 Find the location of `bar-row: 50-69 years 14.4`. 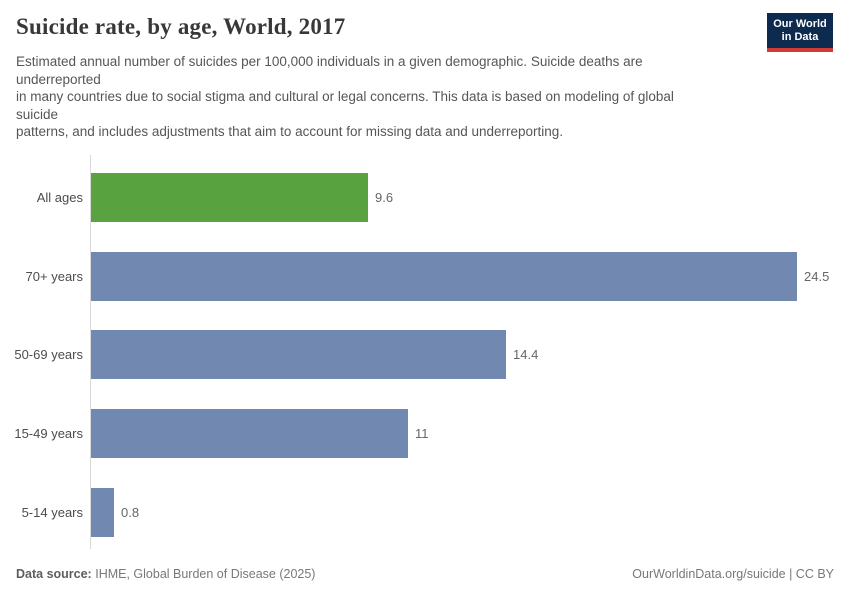

bar-row: 50-69 years 14.4 is located at coordinates (425, 355).